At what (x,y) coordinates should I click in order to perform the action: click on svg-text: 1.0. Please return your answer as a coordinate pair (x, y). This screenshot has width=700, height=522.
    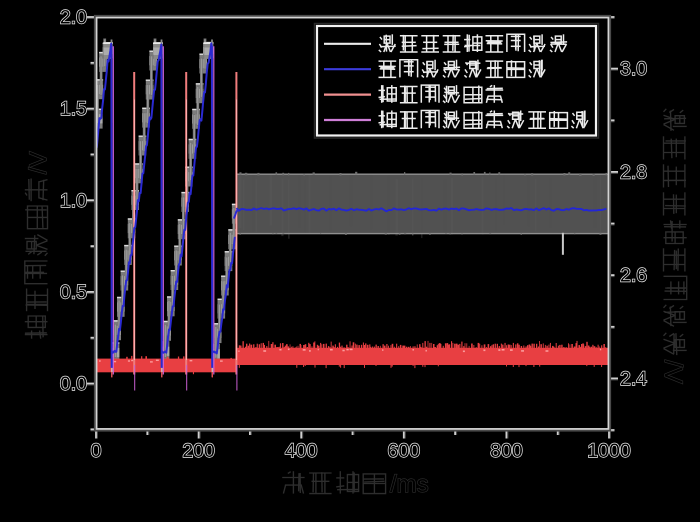
    Looking at the image, I should click on (73, 201).